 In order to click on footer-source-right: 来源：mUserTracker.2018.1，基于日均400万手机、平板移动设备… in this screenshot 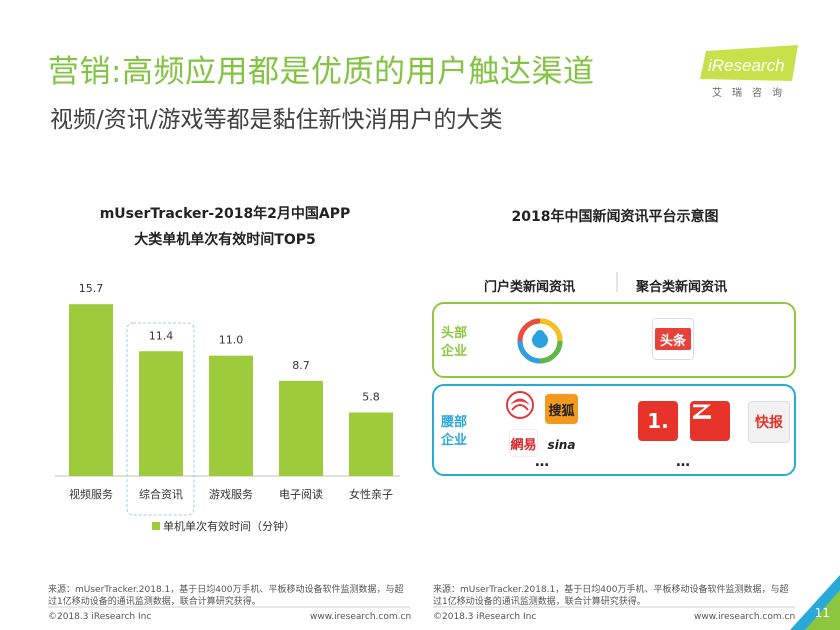, I will do `click(610, 596)`.